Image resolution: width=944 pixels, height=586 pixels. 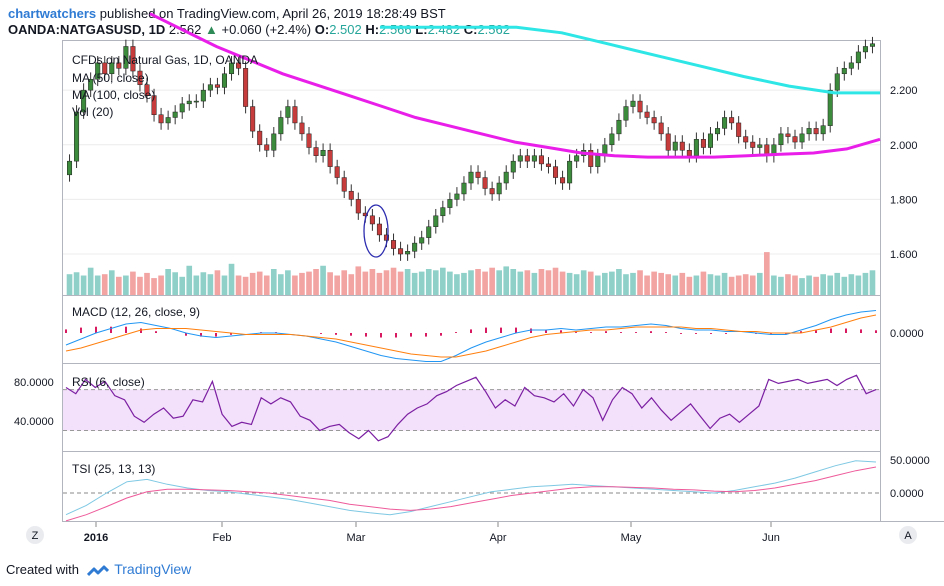 I want to click on macd-signal-line, so click(x=471, y=336).